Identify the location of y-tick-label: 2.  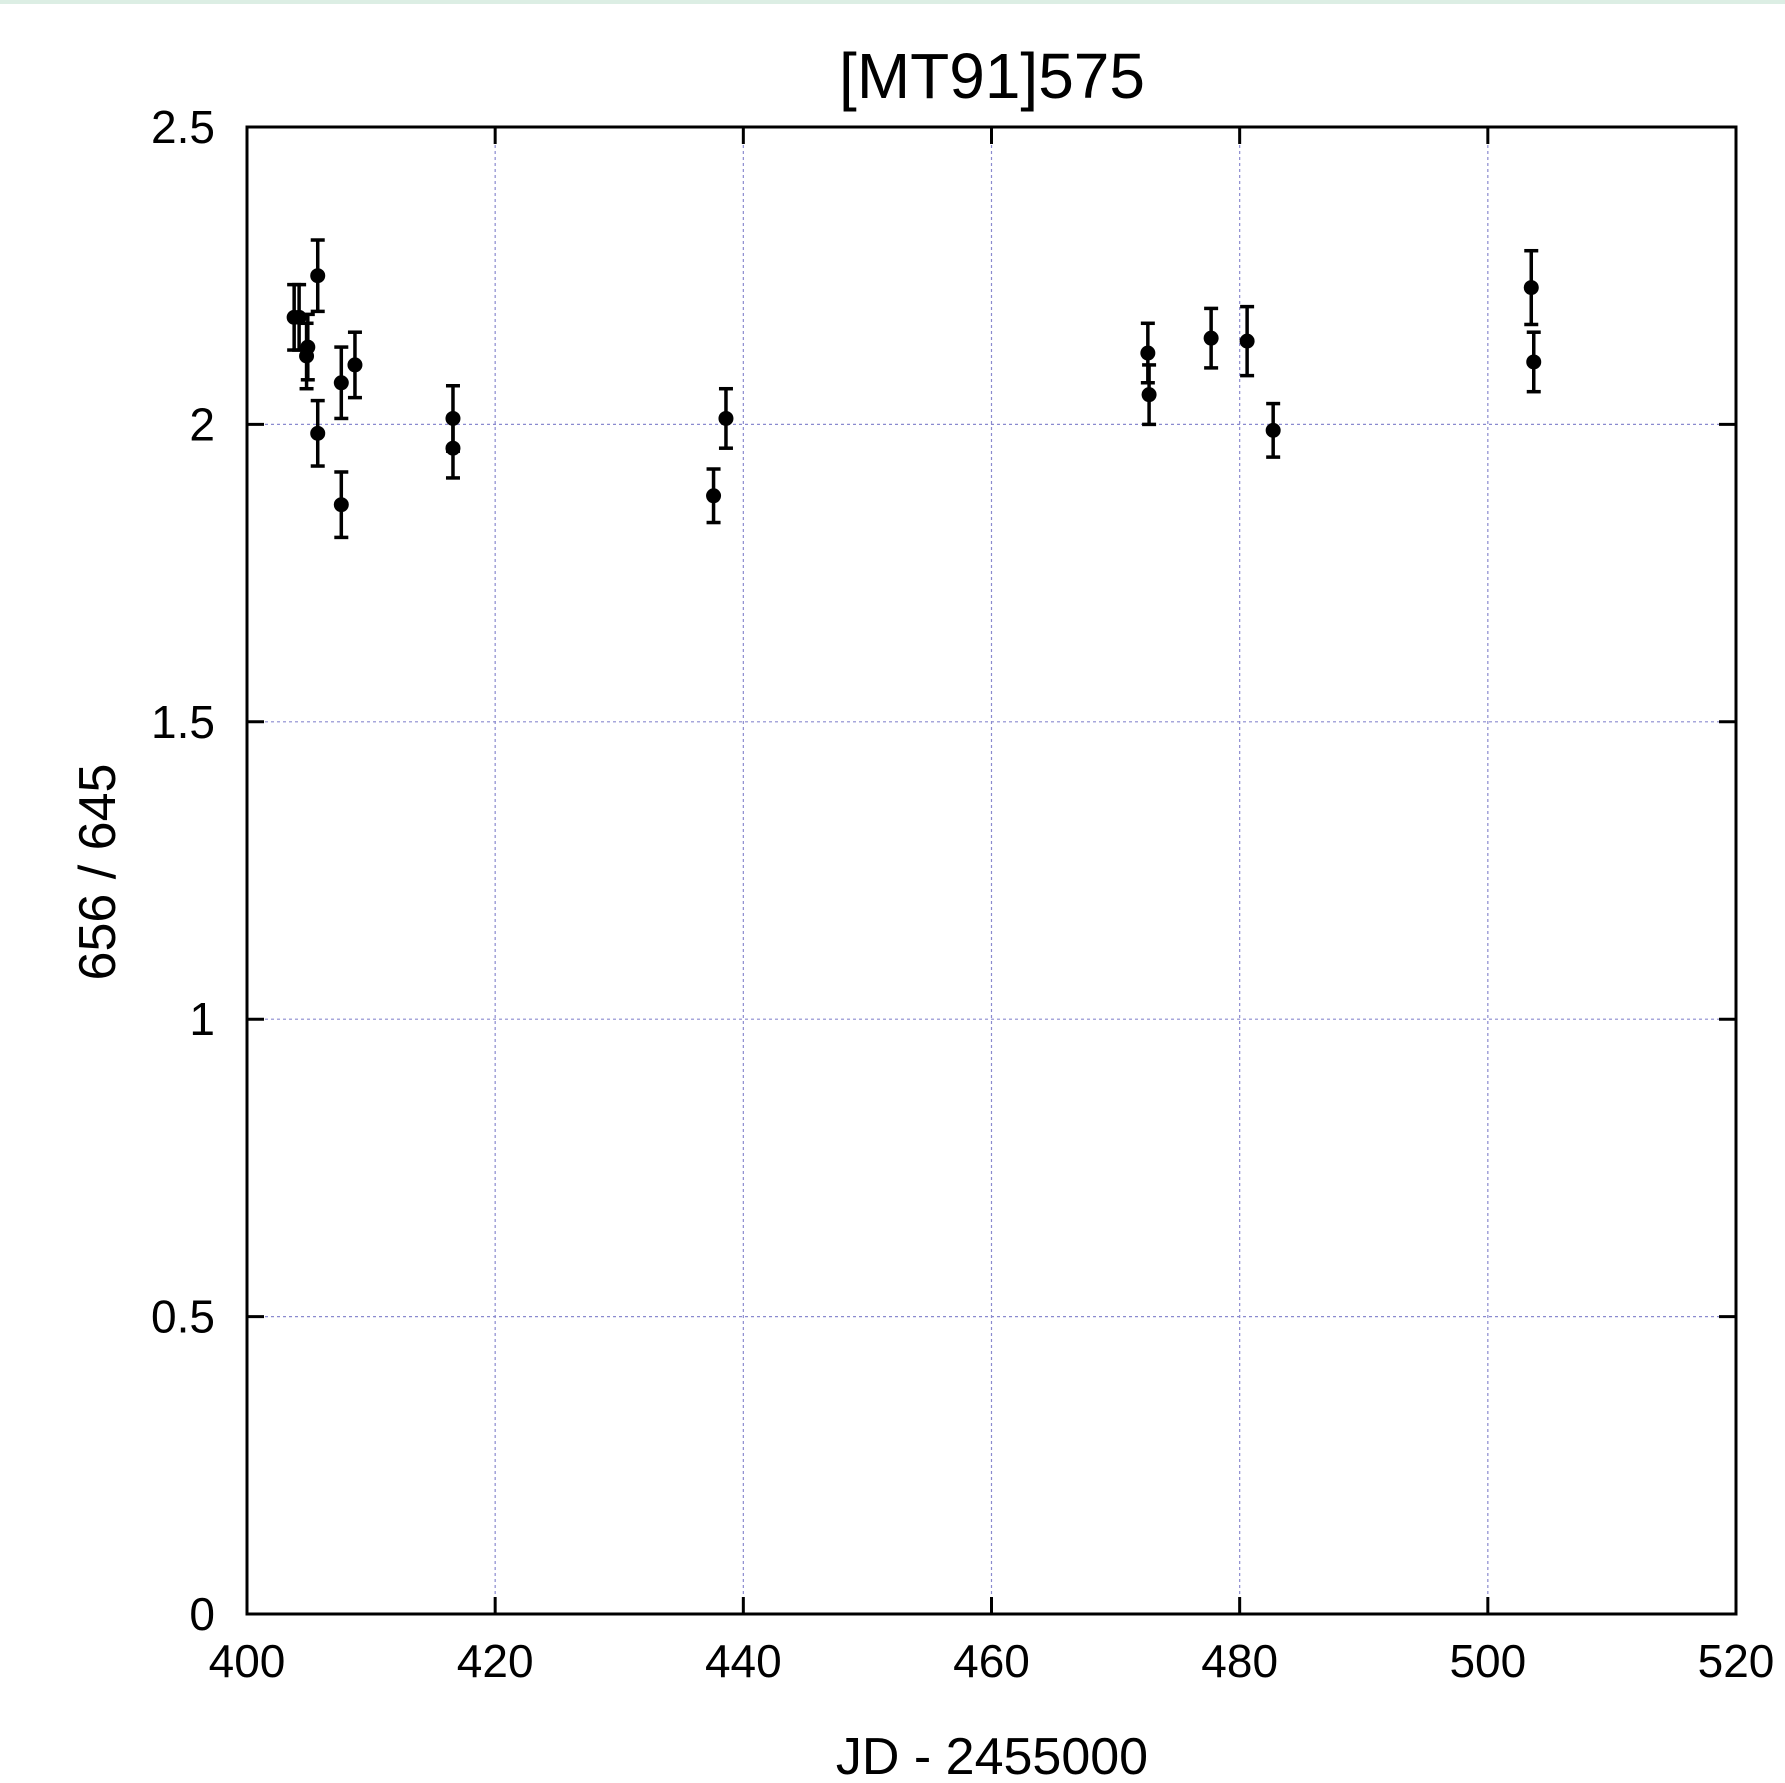
(202, 424).